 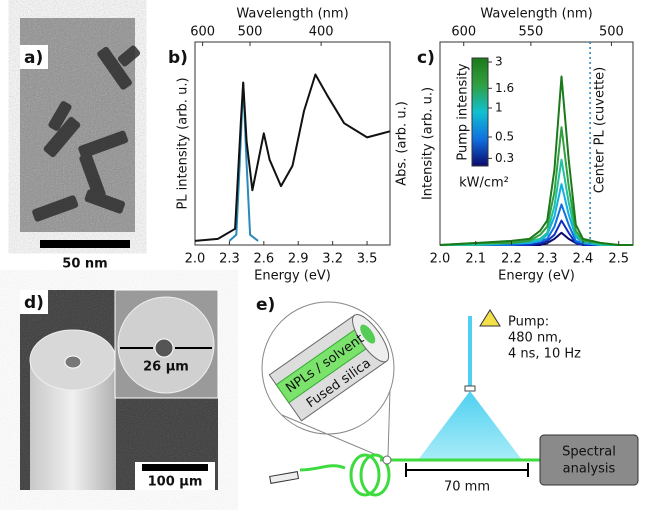 What do you see at coordinates (265, 305) in the screenshot?
I see `panel-label: e)` at bounding box center [265, 305].